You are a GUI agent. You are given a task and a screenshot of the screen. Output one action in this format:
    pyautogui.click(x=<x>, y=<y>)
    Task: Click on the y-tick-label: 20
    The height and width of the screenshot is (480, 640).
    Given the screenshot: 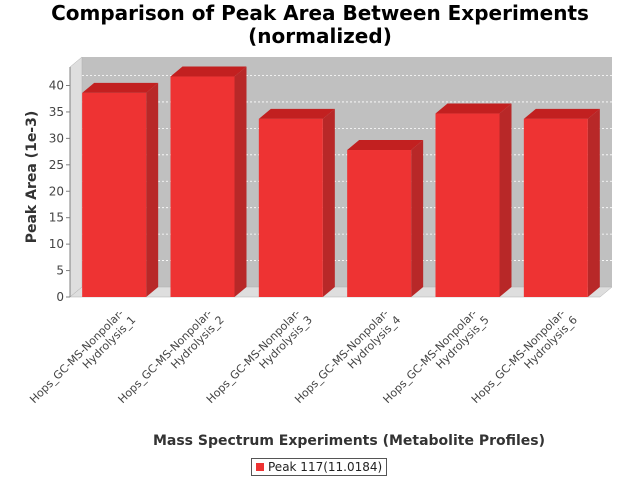 What is the action you would take?
    pyautogui.click(x=56, y=191)
    